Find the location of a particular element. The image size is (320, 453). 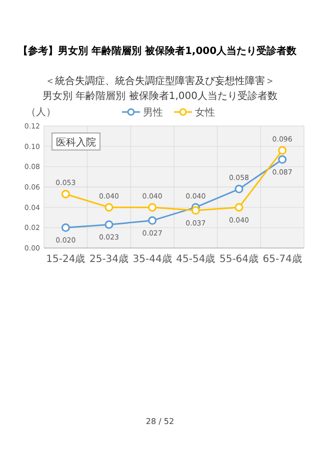

x-tick-label: 45-54歳 is located at coordinates (196, 259).